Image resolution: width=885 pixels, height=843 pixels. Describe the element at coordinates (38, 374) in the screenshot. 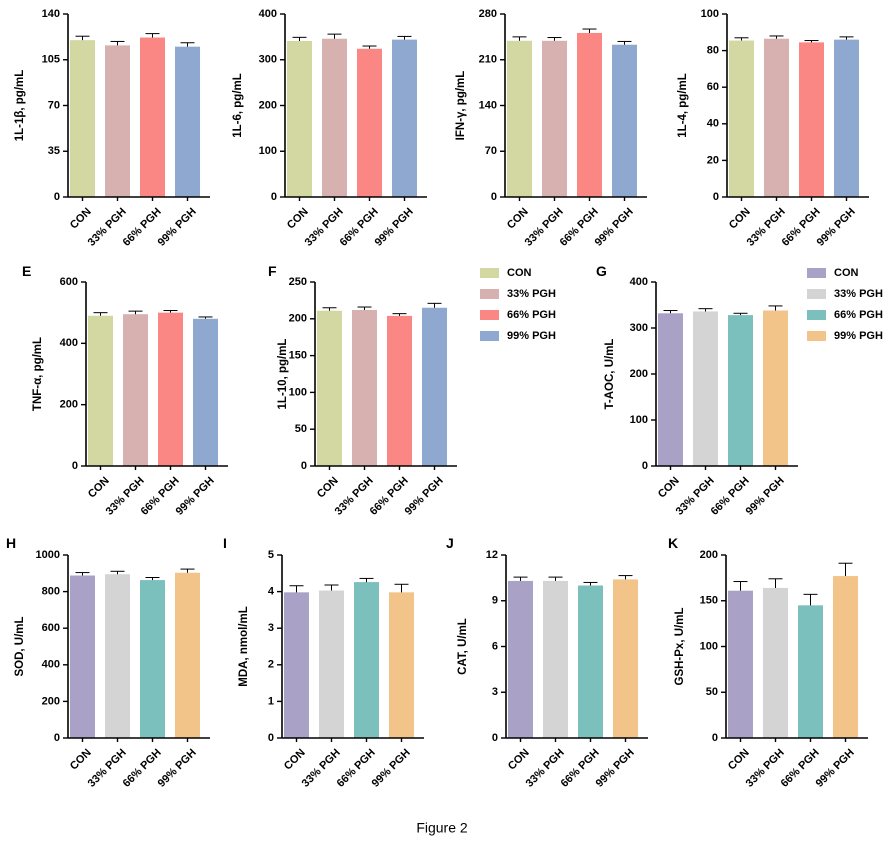

I see `y-axis-label: TNF-α, pg/mL` at that location.